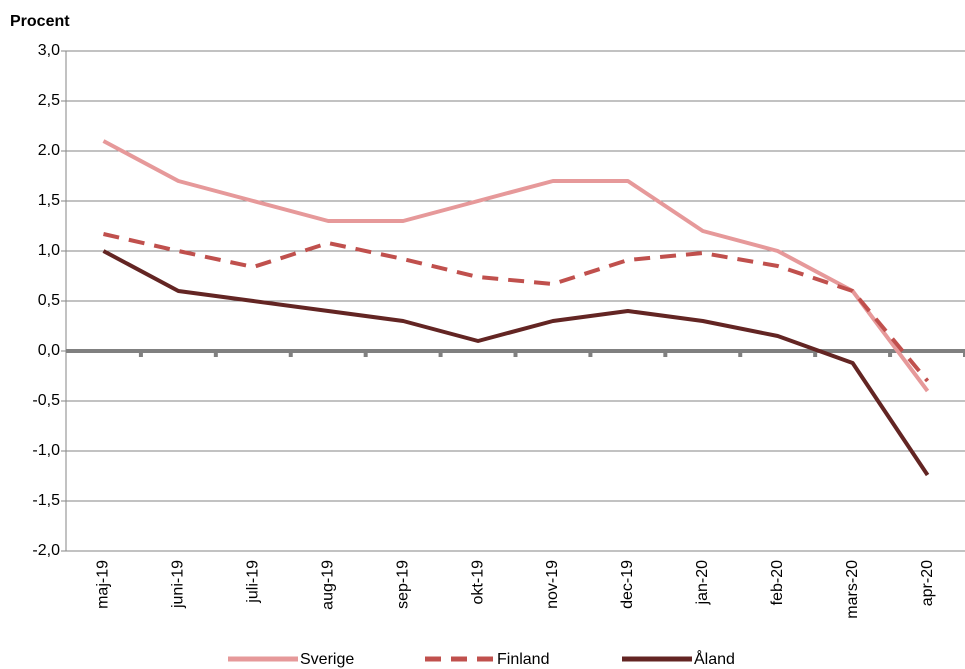  Describe the element at coordinates (327, 585) in the screenshot. I see `x-tick-label: aug-19` at that location.